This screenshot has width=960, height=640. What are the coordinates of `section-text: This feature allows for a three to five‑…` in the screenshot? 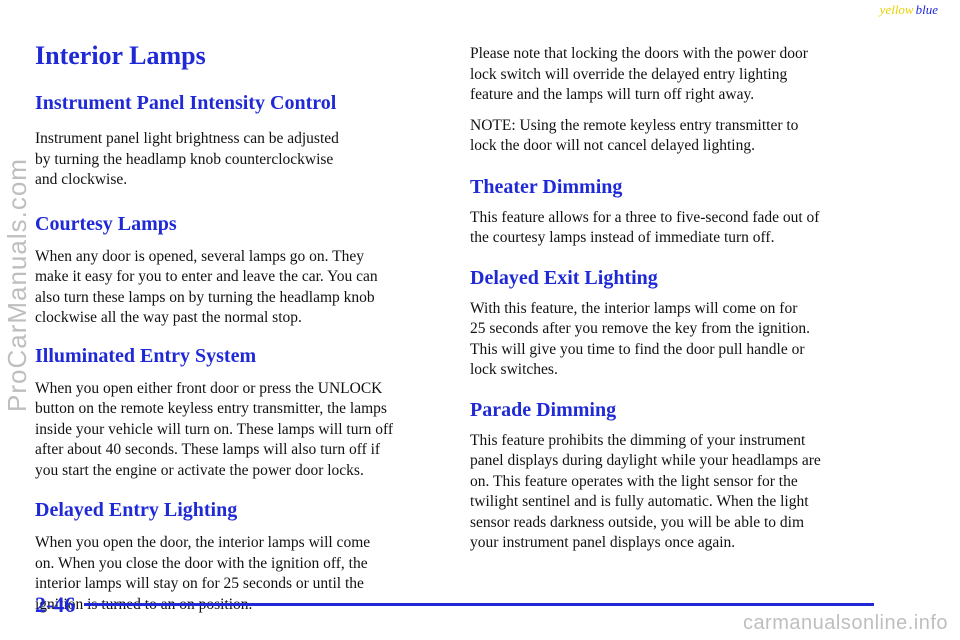 It's located at (645, 227).